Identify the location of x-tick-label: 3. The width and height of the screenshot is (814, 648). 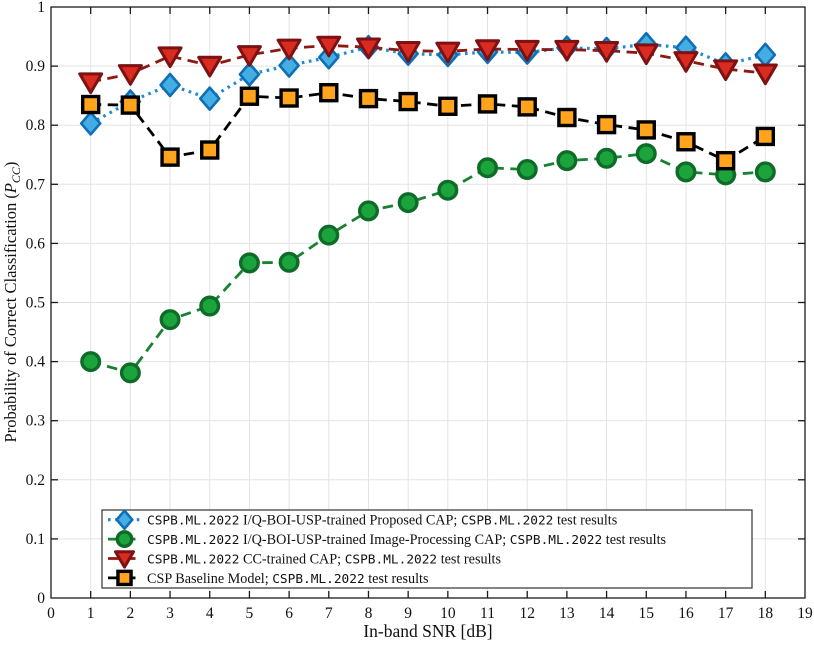
(170, 613).